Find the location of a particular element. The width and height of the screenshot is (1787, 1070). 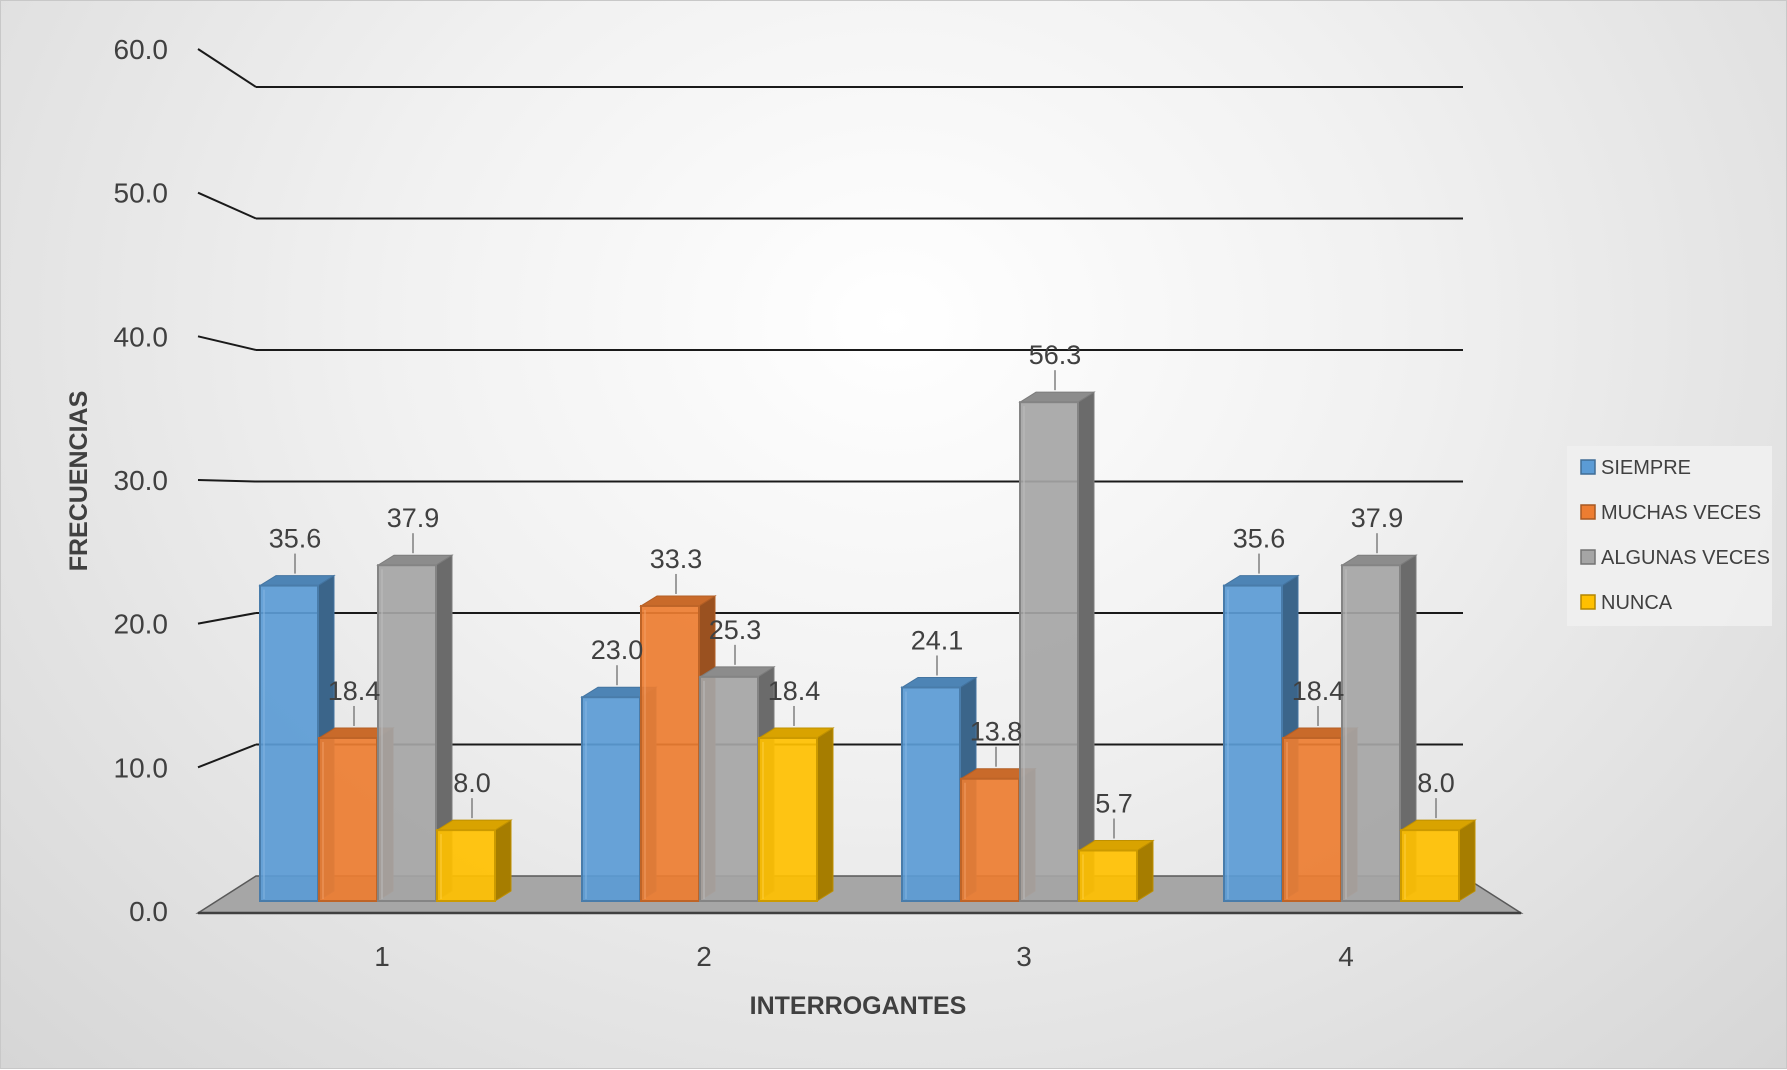

y-tick-label: 10.0 is located at coordinates (141, 767).